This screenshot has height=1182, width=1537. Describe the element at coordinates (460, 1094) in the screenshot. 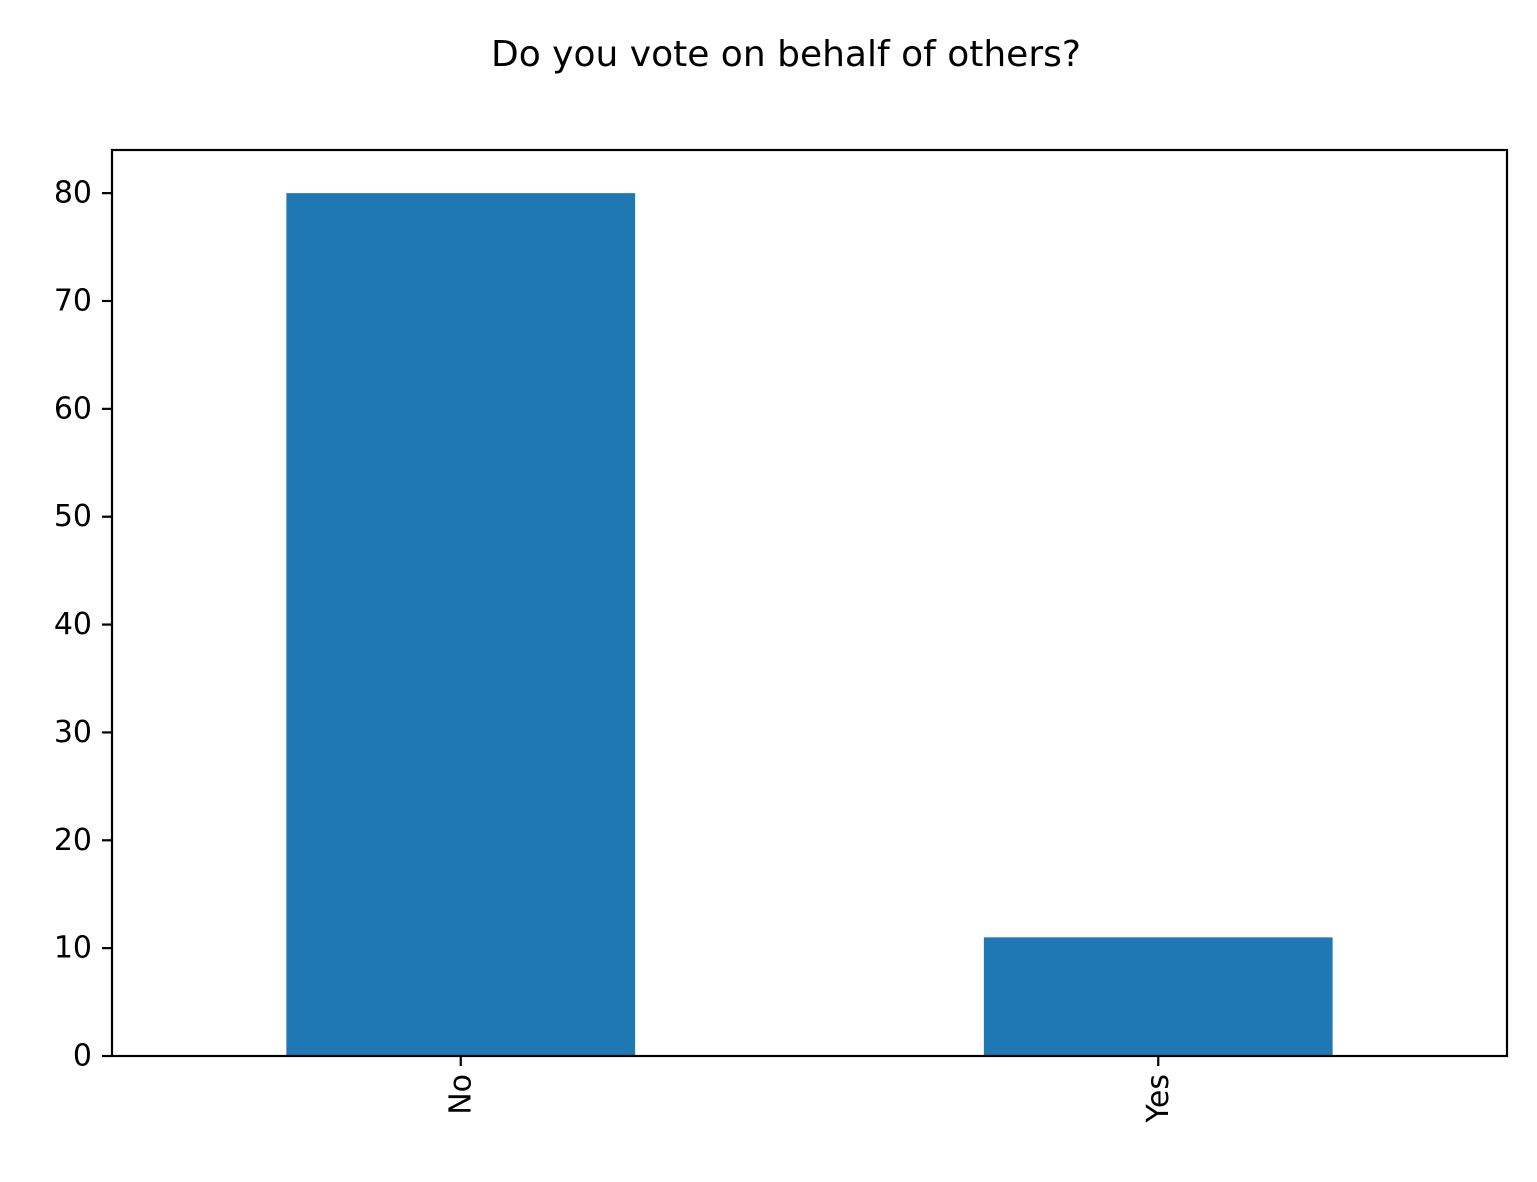

I see `x-tick-label: No` at that location.